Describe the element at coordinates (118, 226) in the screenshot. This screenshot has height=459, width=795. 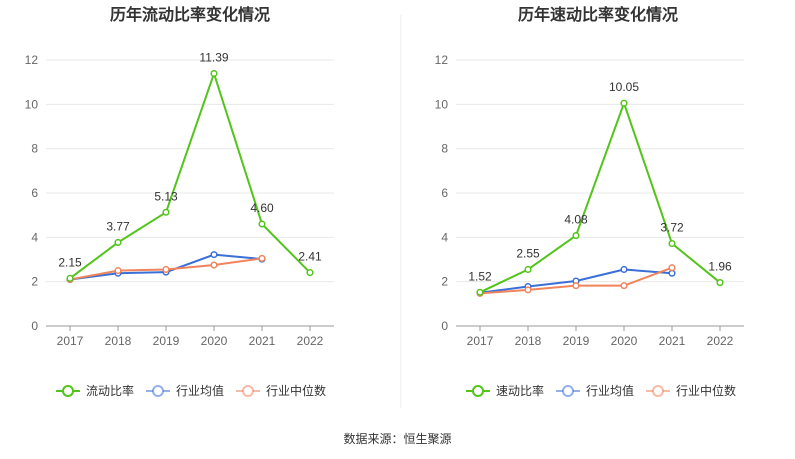
I see `data-label: 3.77` at that location.